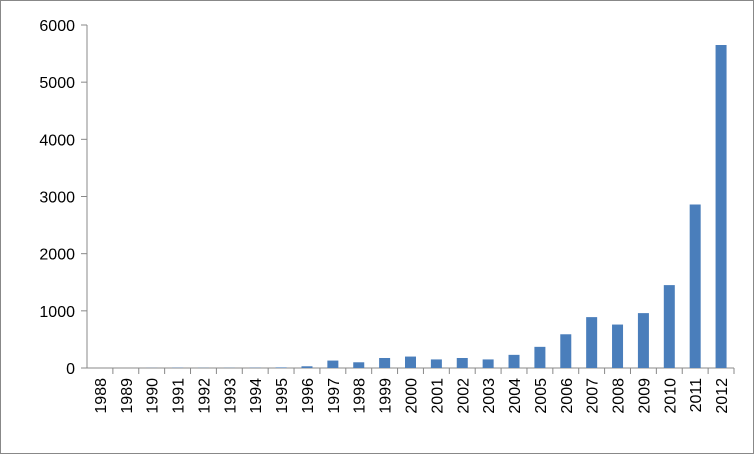 The height and width of the screenshot is (454, 754). What do you see at coordinates (489, 396) in the screenshot?
I see `x-tick-label: 2003` at bounding box center [489, 396].